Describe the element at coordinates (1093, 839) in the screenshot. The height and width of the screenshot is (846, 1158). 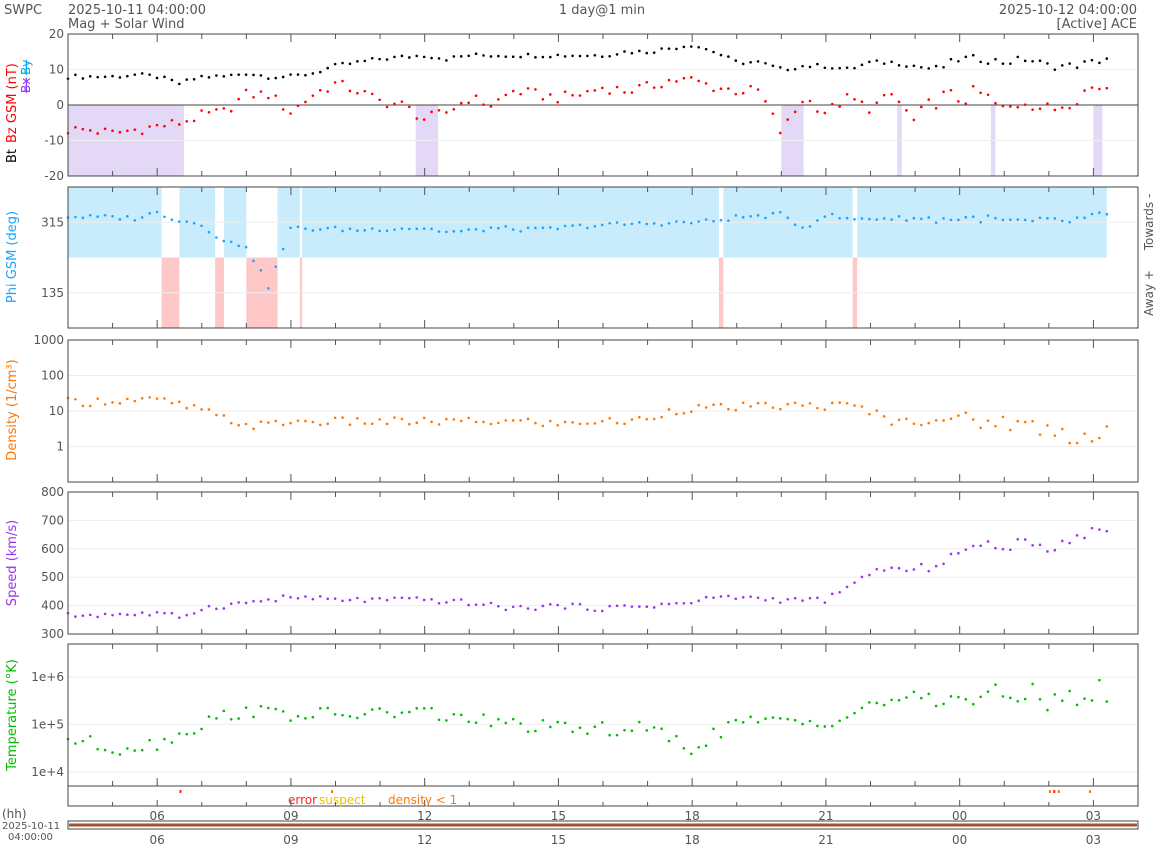
I see `time-tick-label: 03` at that location.